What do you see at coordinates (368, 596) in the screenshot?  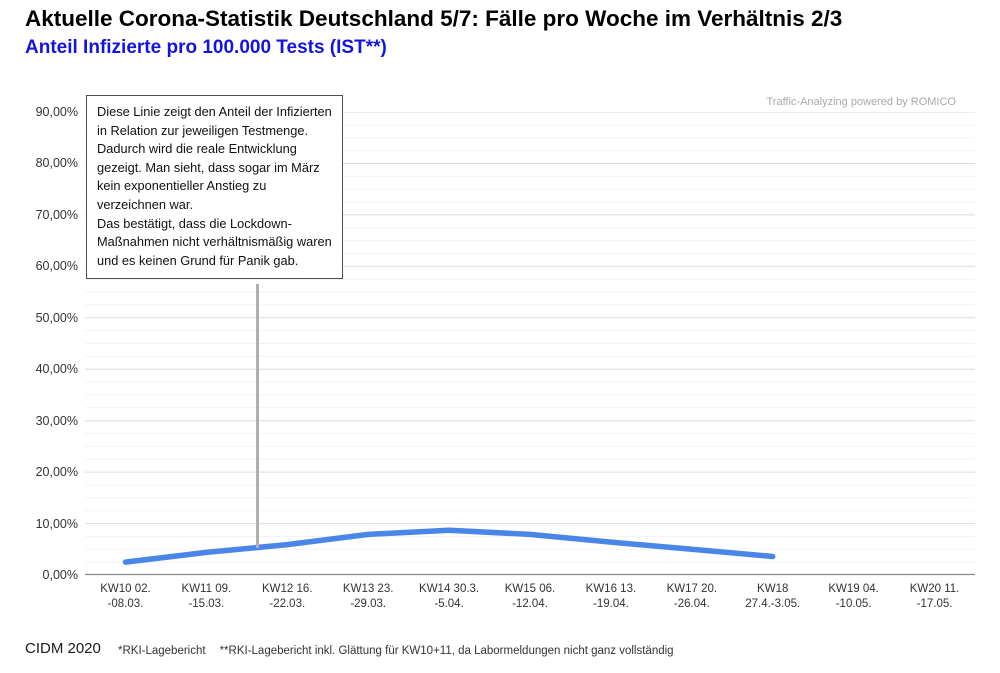 I see `x-axis-label: KW13 23. -29.03.` at bounding box center [368, 596].